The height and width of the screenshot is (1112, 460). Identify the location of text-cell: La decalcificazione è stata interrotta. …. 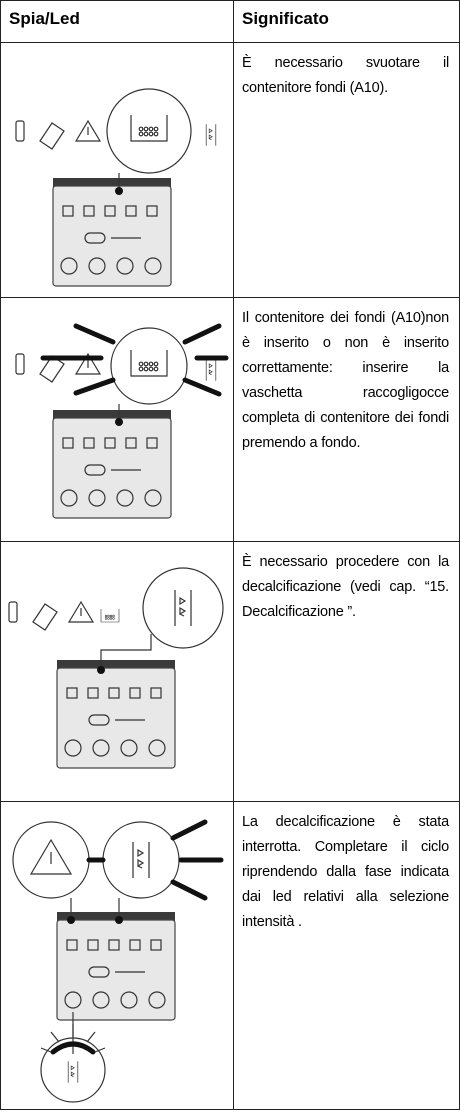
(346, 955).